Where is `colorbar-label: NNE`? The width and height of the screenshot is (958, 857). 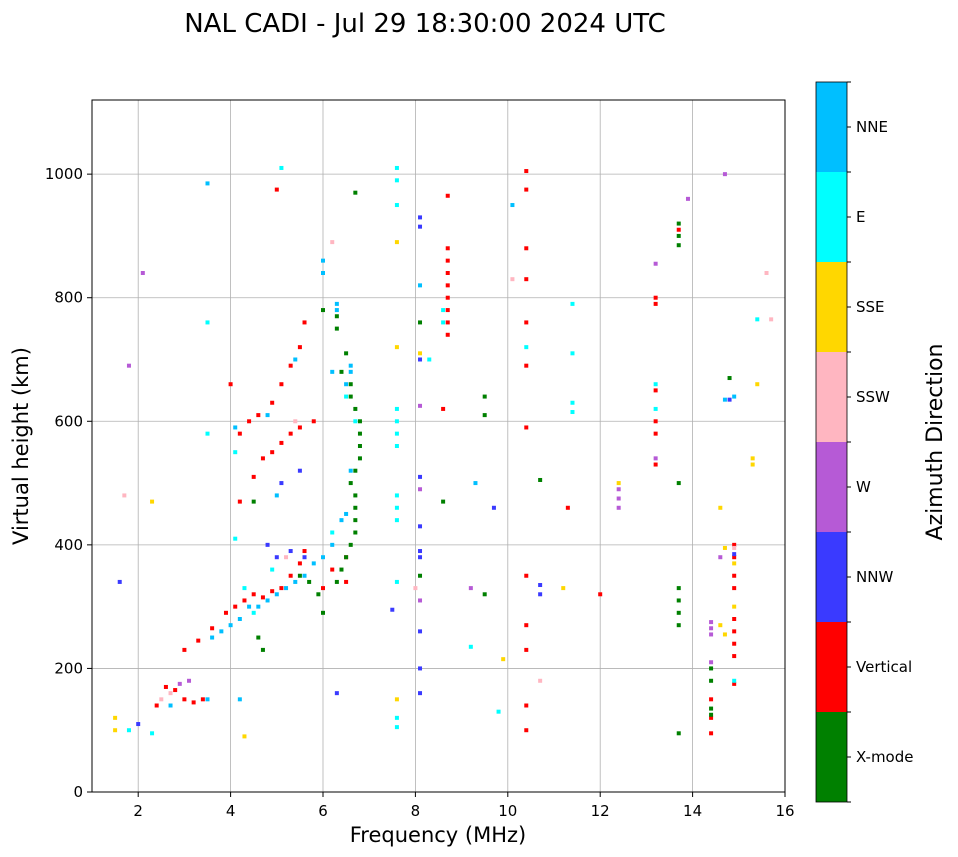
colorbar-label: NNE is located at coordinates (872, 127).